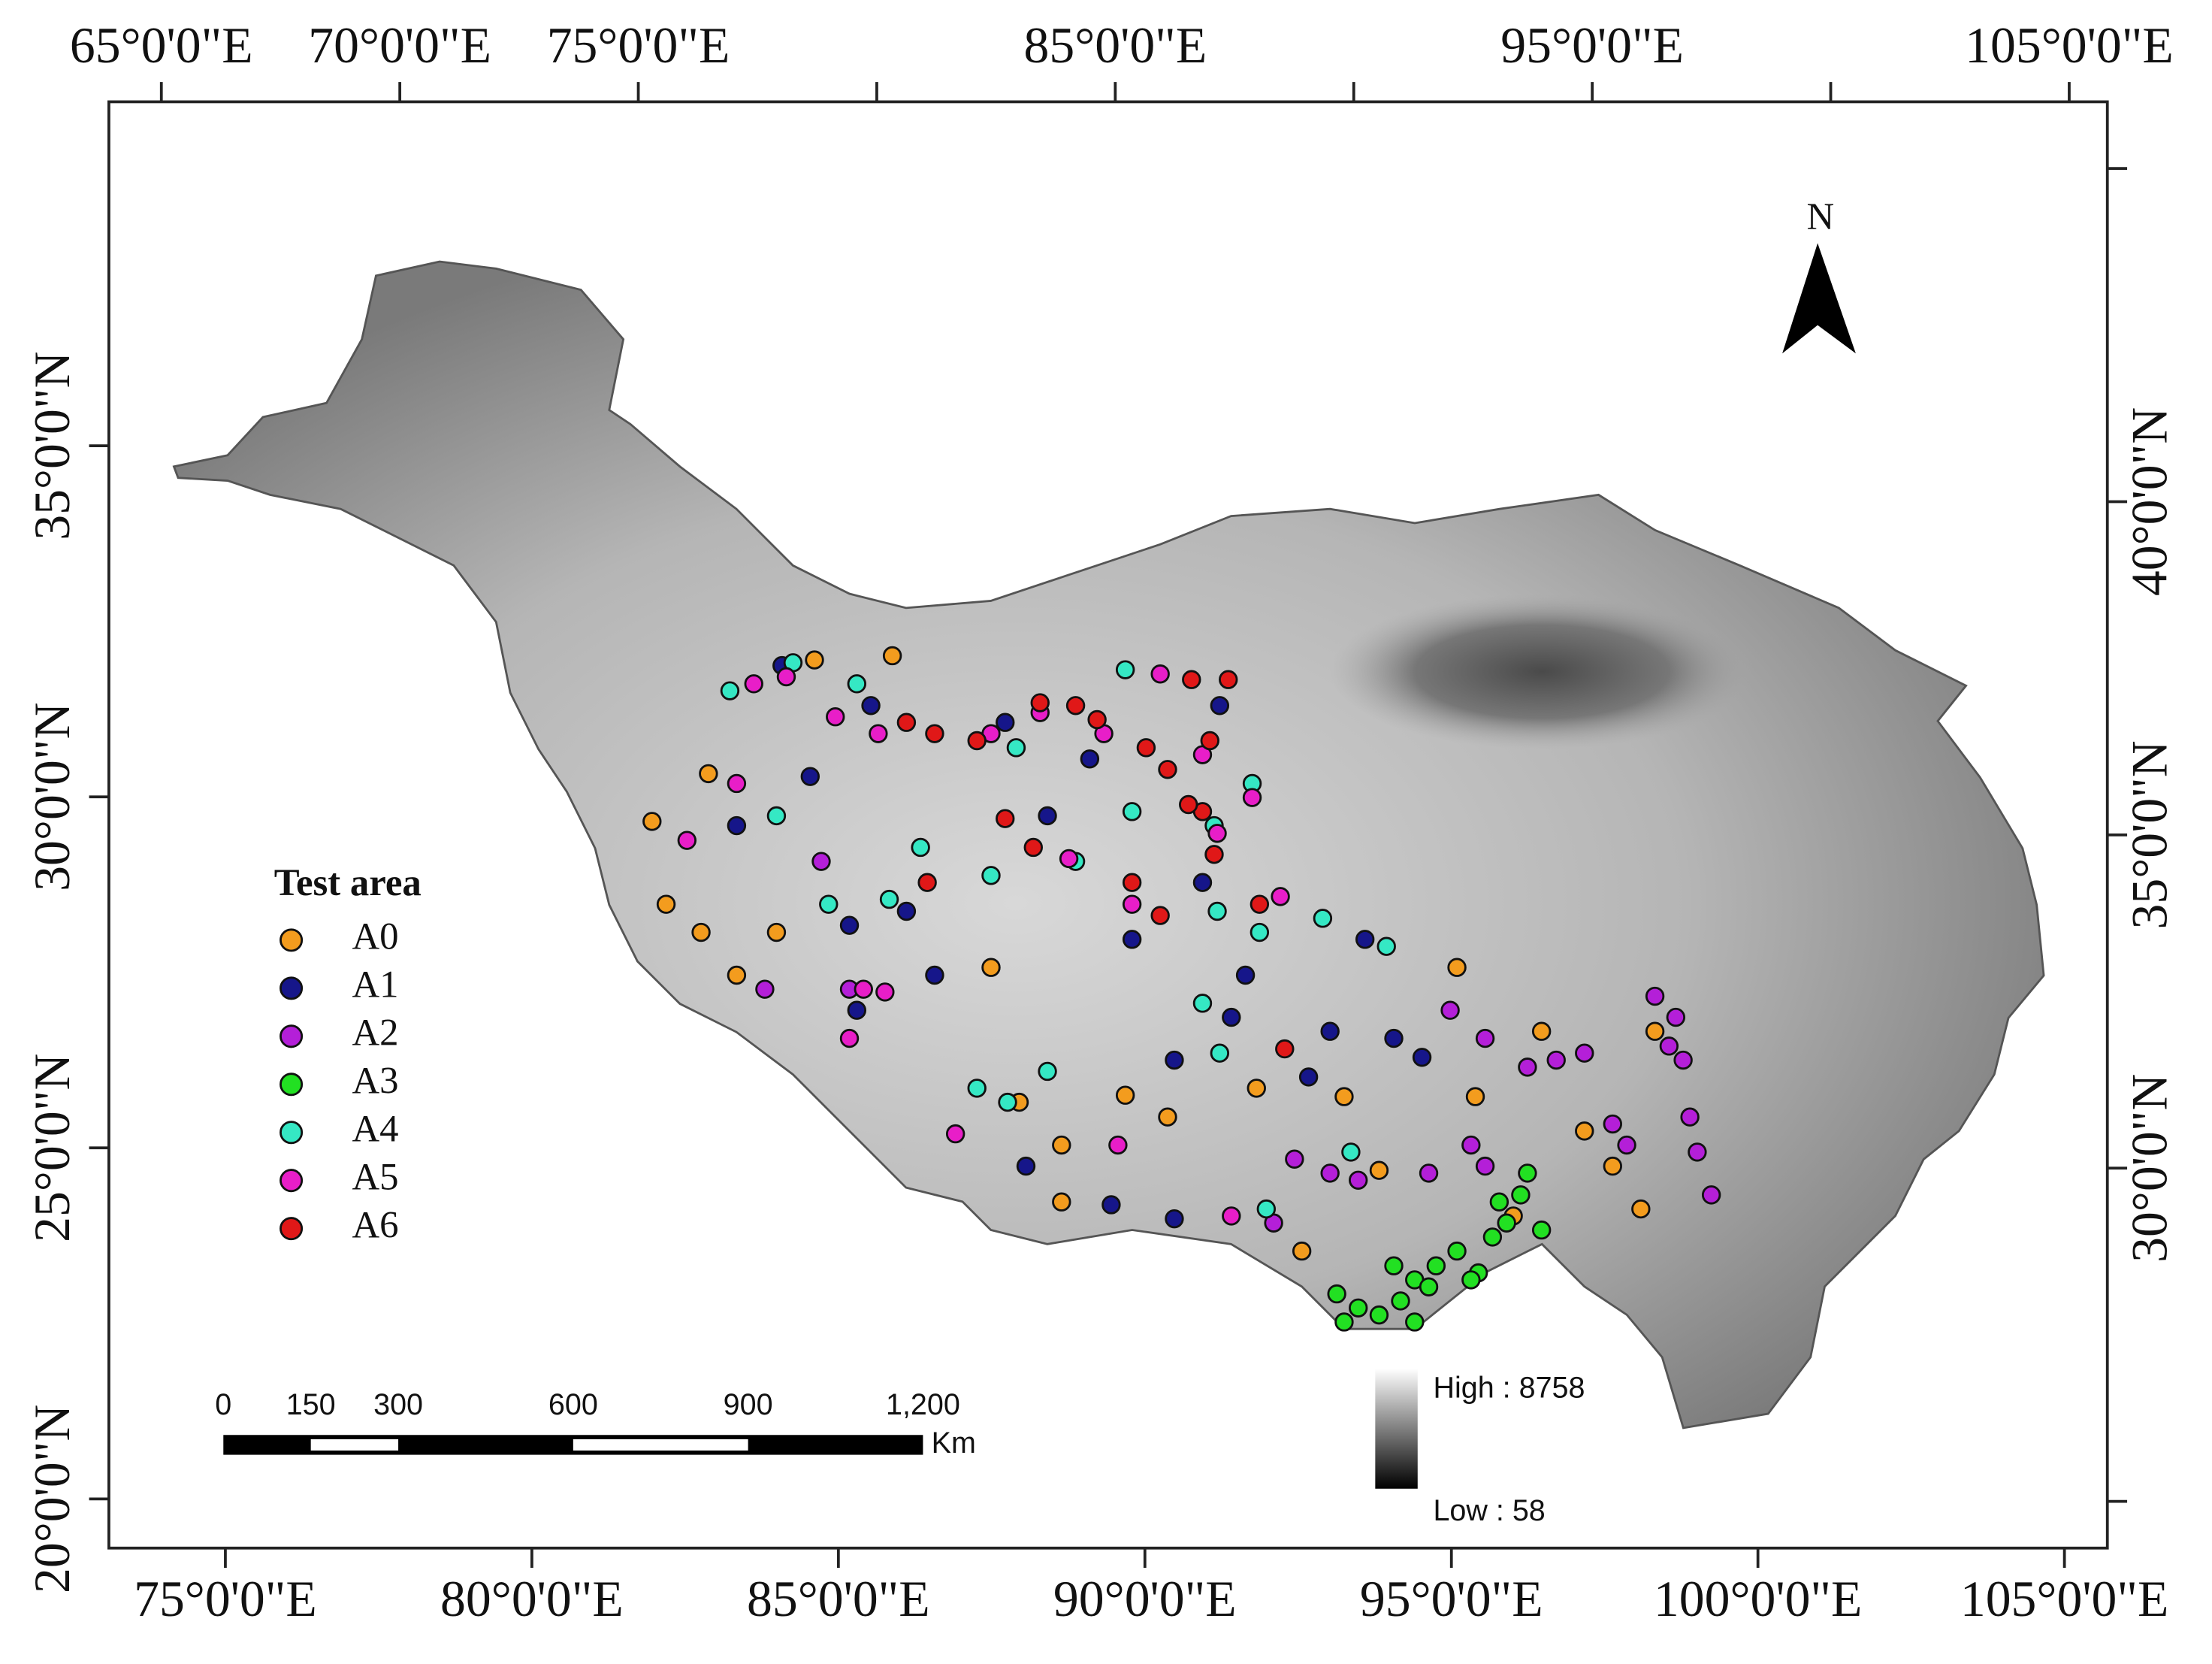 The image size is (2212, 1664). I want to click on x-tick-label: 95°0'0"E, so click(1452, 1599).